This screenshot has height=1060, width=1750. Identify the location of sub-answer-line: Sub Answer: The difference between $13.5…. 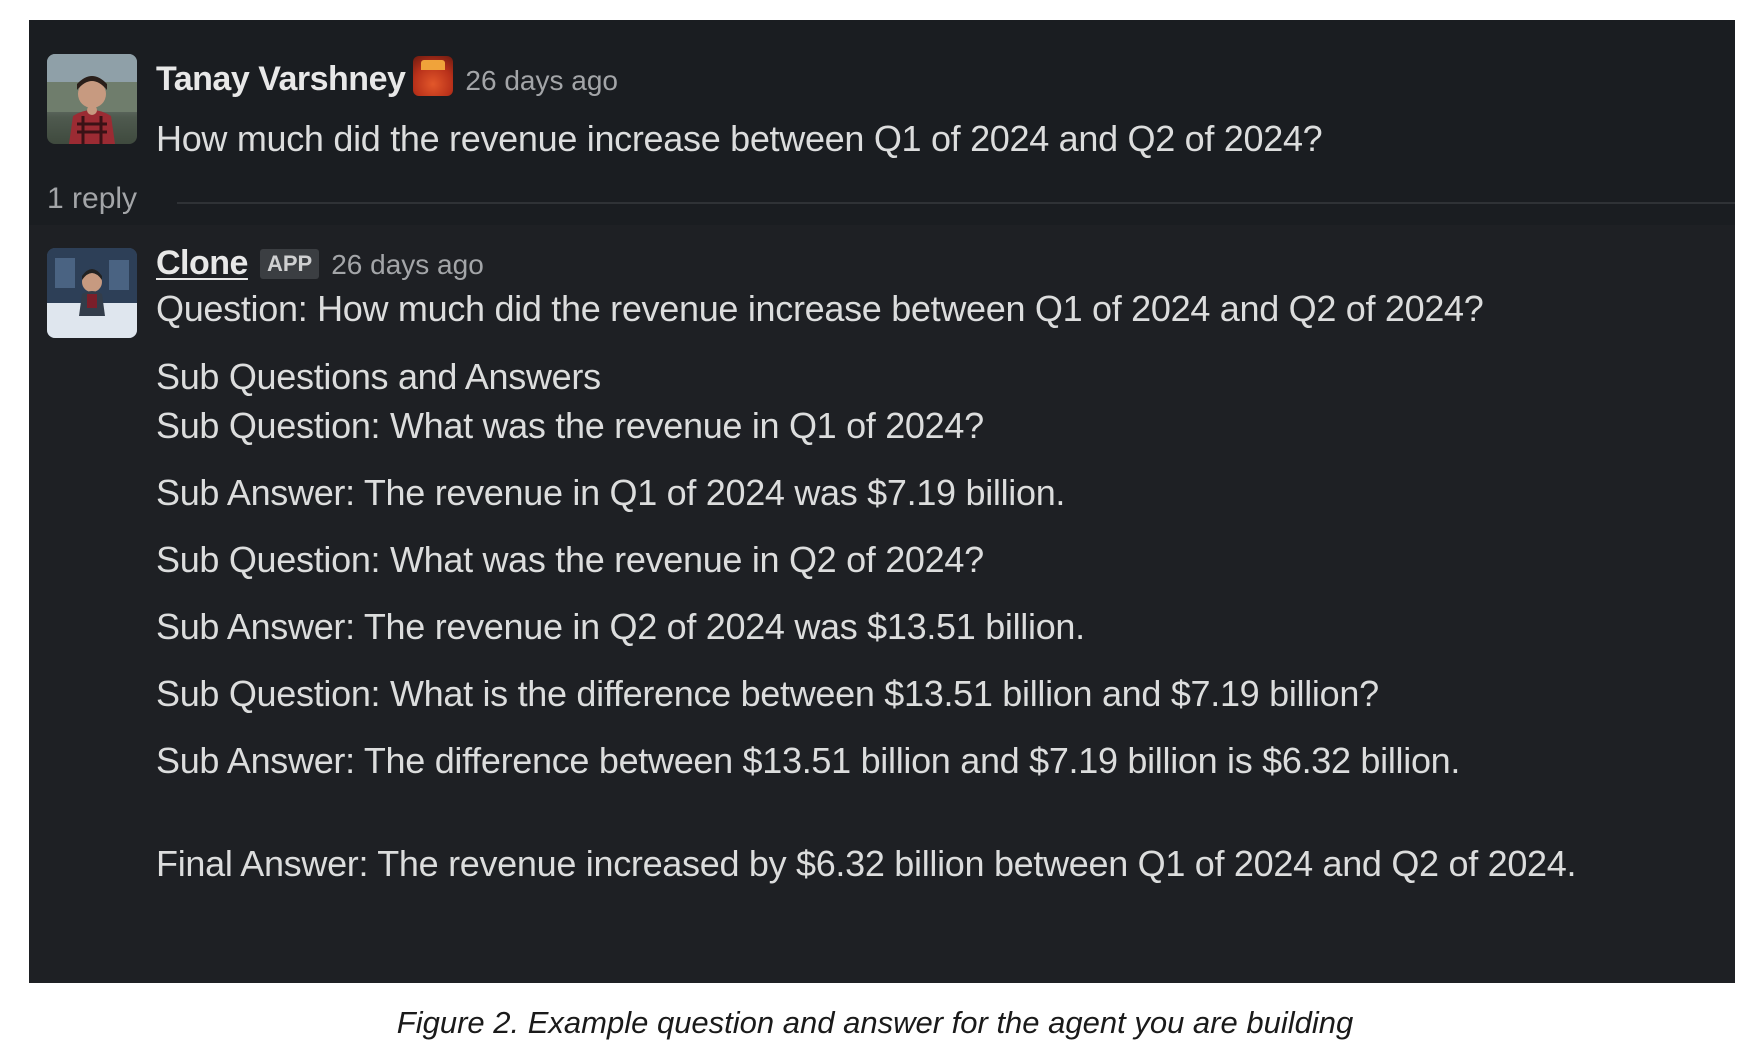
(808, 760).